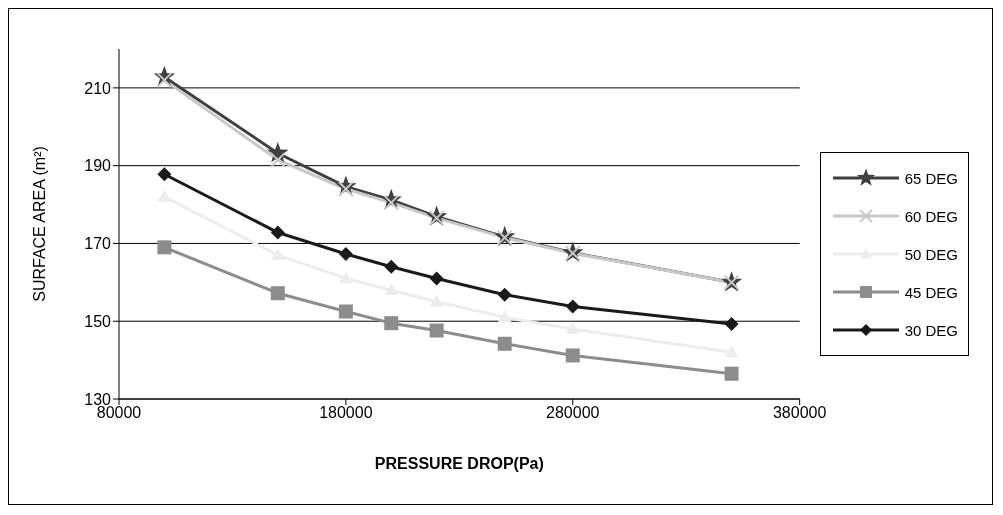 Image resolution: width=1003 pixels, height=515 pixels. What do you see at coordinates (573, 413) in the screenshot?
I see `x-tick-label: 280000` at bounding box center [573, 413].